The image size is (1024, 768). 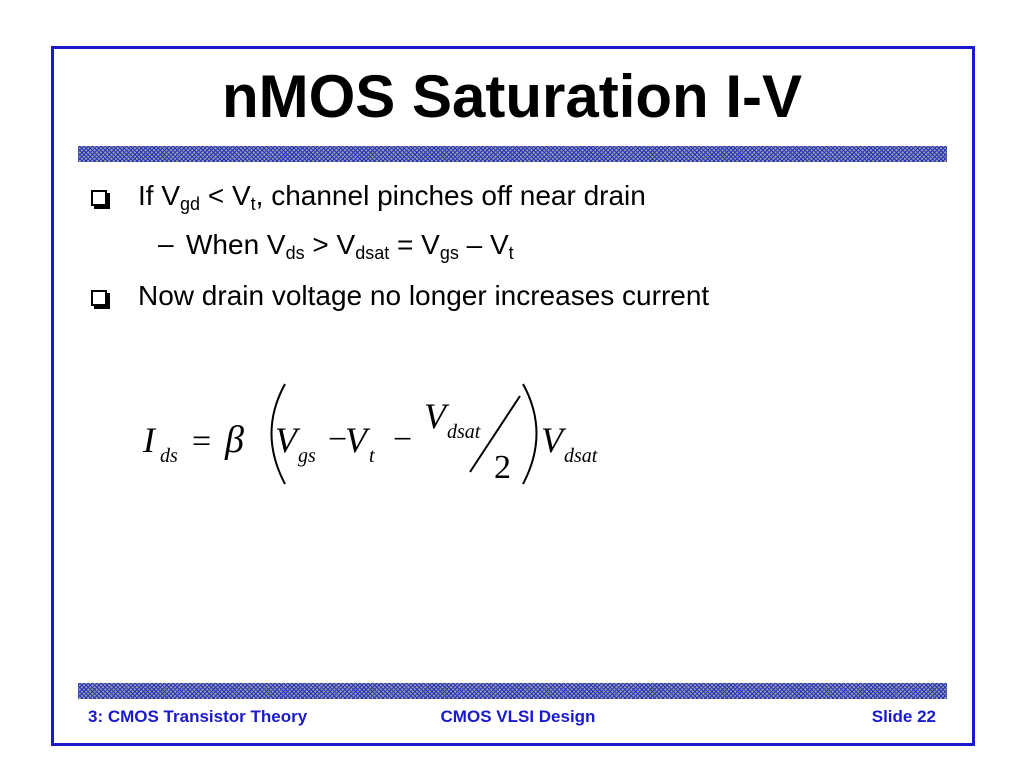 I want to click on eq-sub: gs, so click(x=307, y=456).